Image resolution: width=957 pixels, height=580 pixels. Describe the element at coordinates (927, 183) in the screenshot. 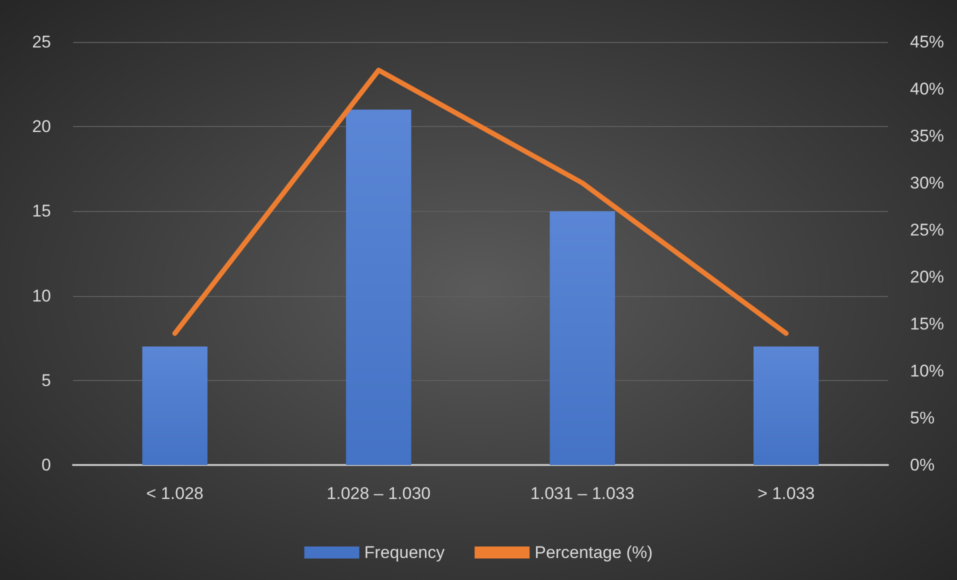

I see `y2-tick-label: 30%` at that location.